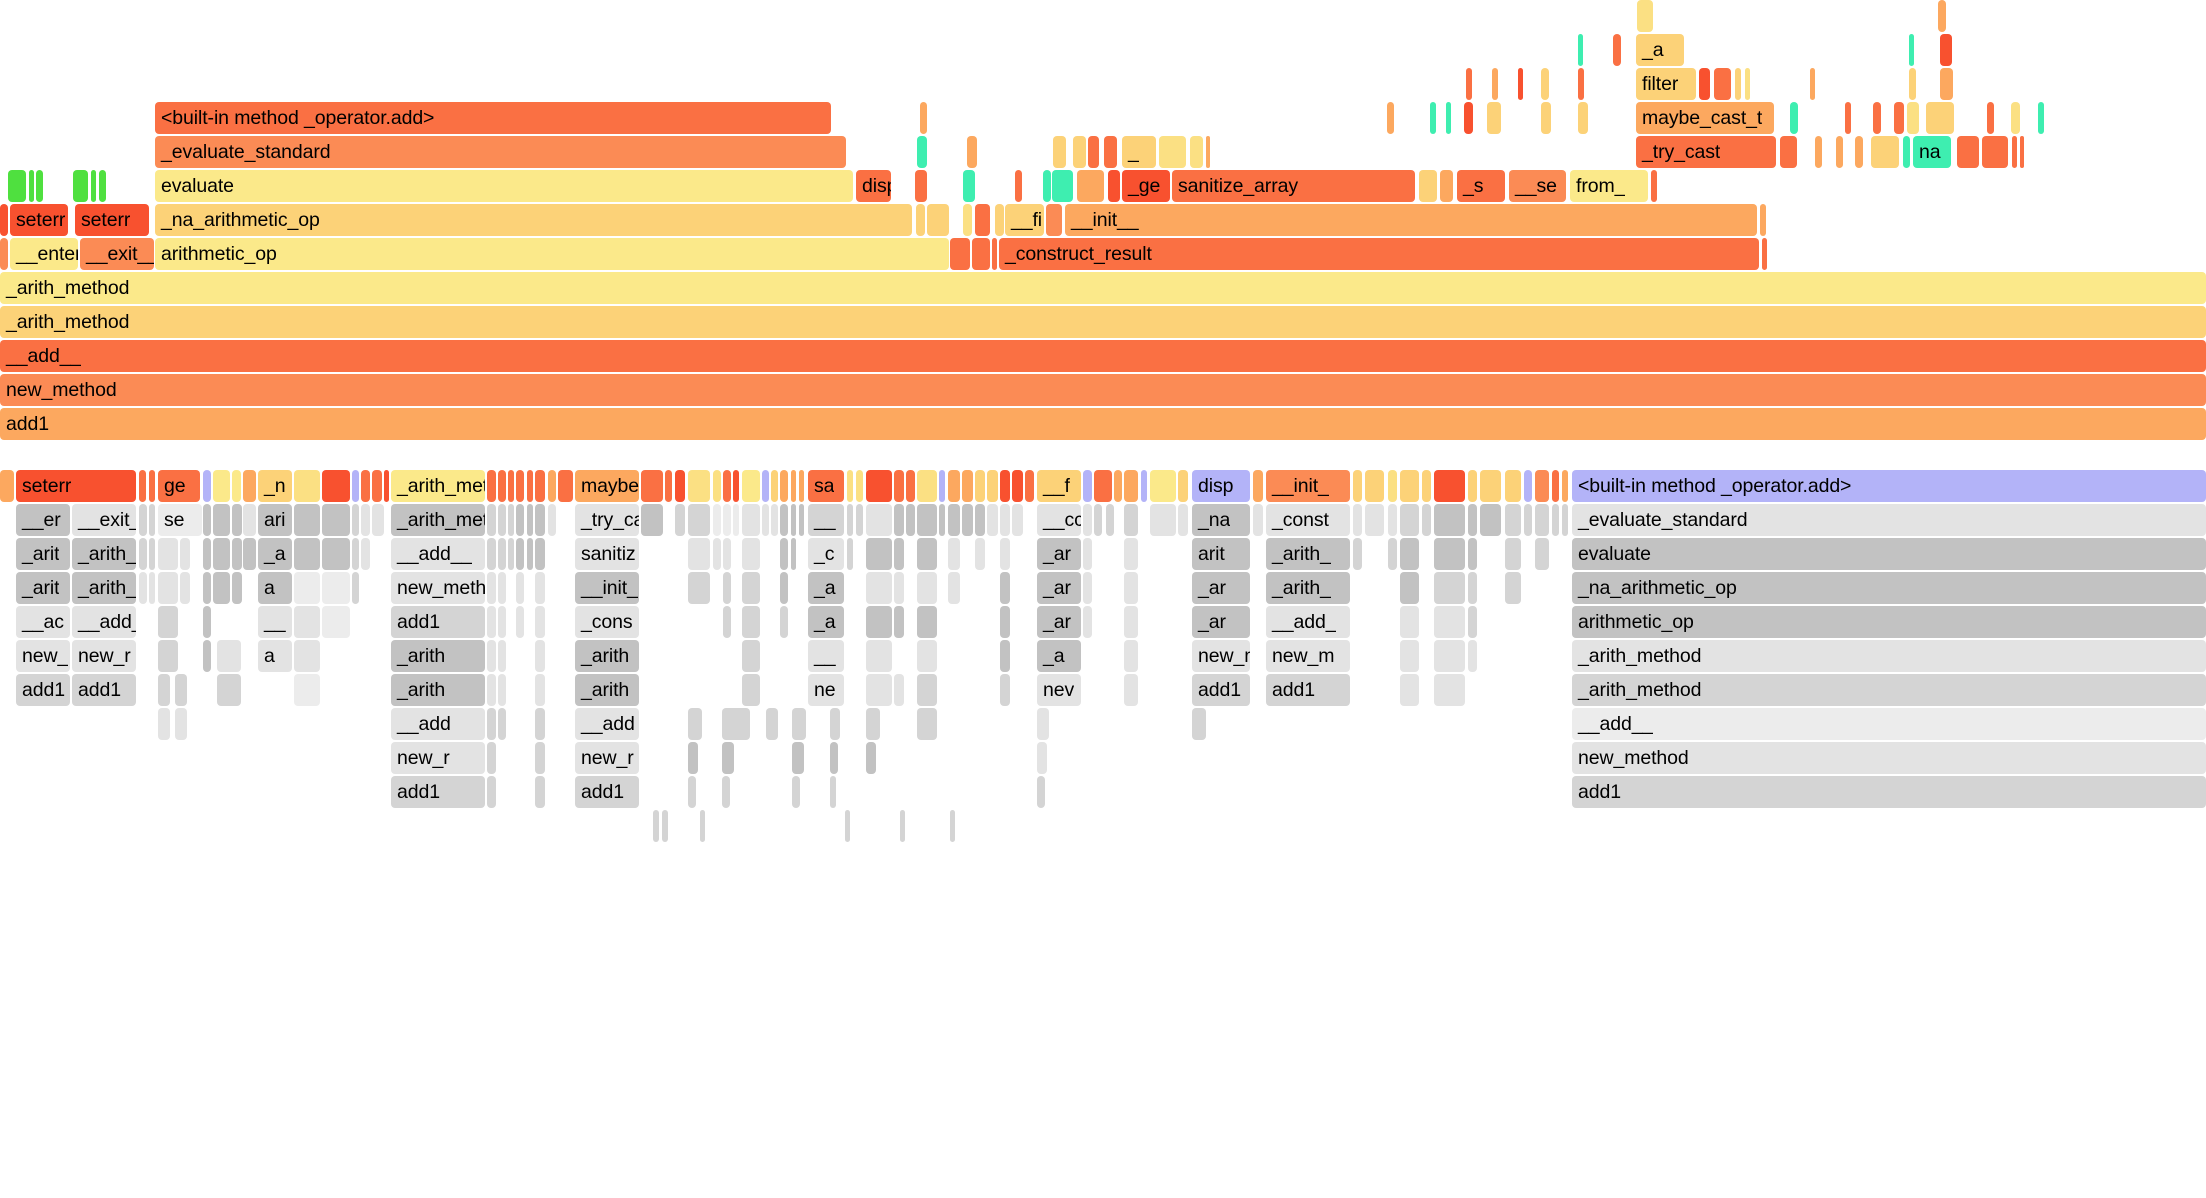 The height and width of the screenshot is (1198, 2206). Describe the element at coordinates (1379, 254) in the screenshot. I see `caller-frame: _construct_result` at that location.